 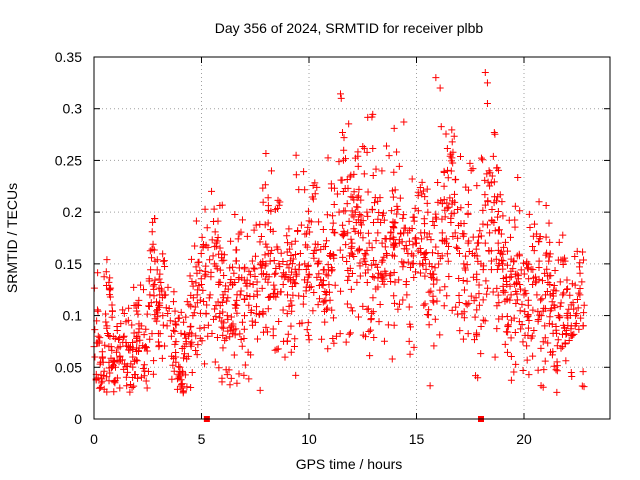 What do you see at coordinates (73, 109) in the screenshot?
I see `y-tick-label: 0.3` at bounding box center [73, 109].